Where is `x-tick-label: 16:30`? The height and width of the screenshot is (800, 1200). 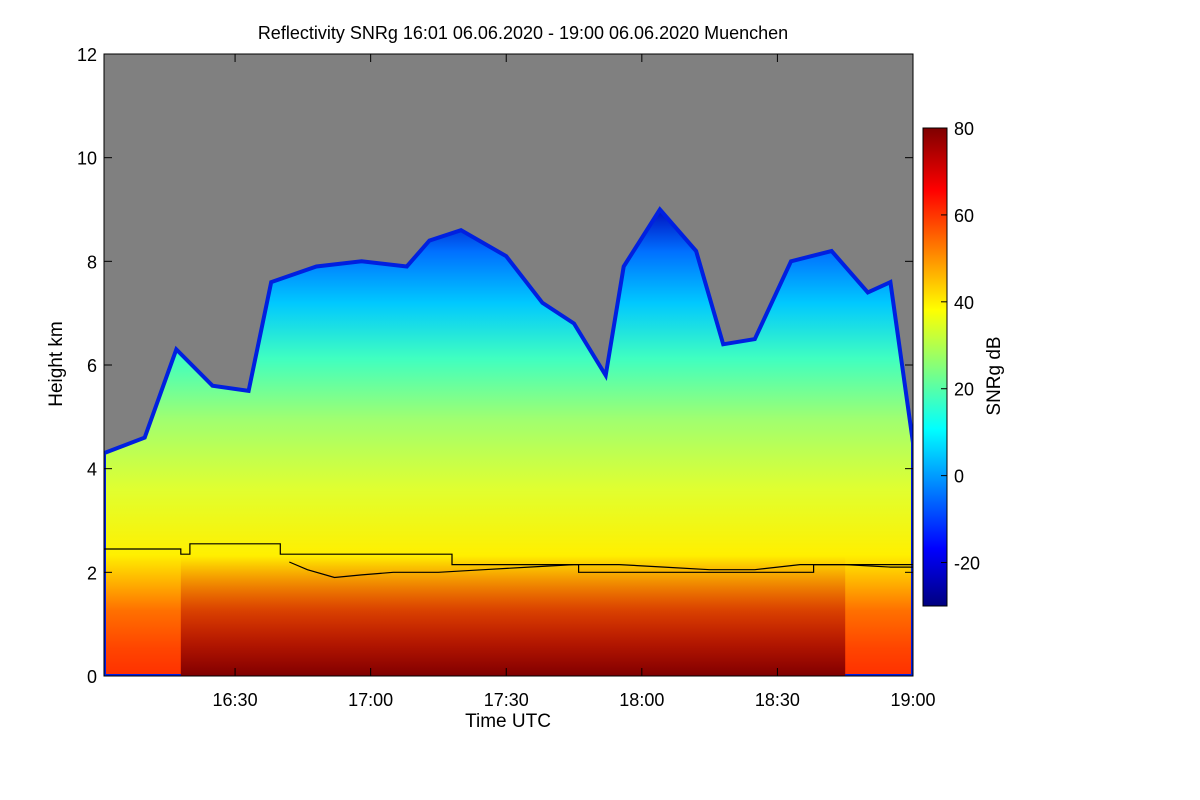
x-tick-label: 16:30 is located at coordinates (235, 700).